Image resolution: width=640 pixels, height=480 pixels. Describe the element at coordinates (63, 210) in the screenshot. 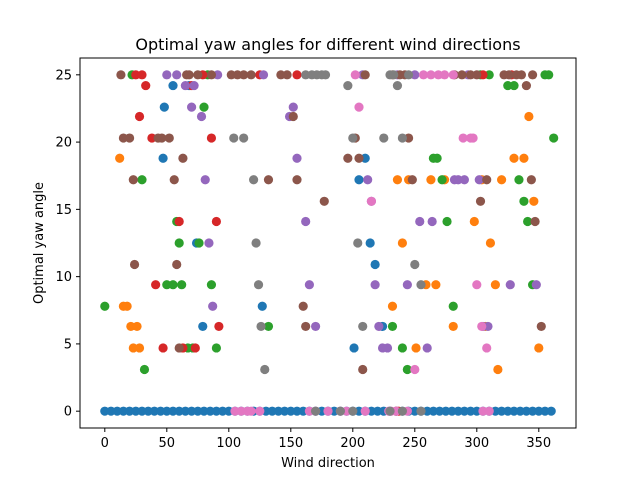

I see `y-tick-label: 15` at that location.